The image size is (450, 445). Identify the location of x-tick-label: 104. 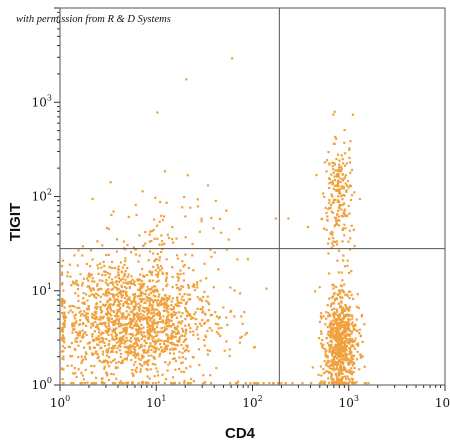
(442, 402).